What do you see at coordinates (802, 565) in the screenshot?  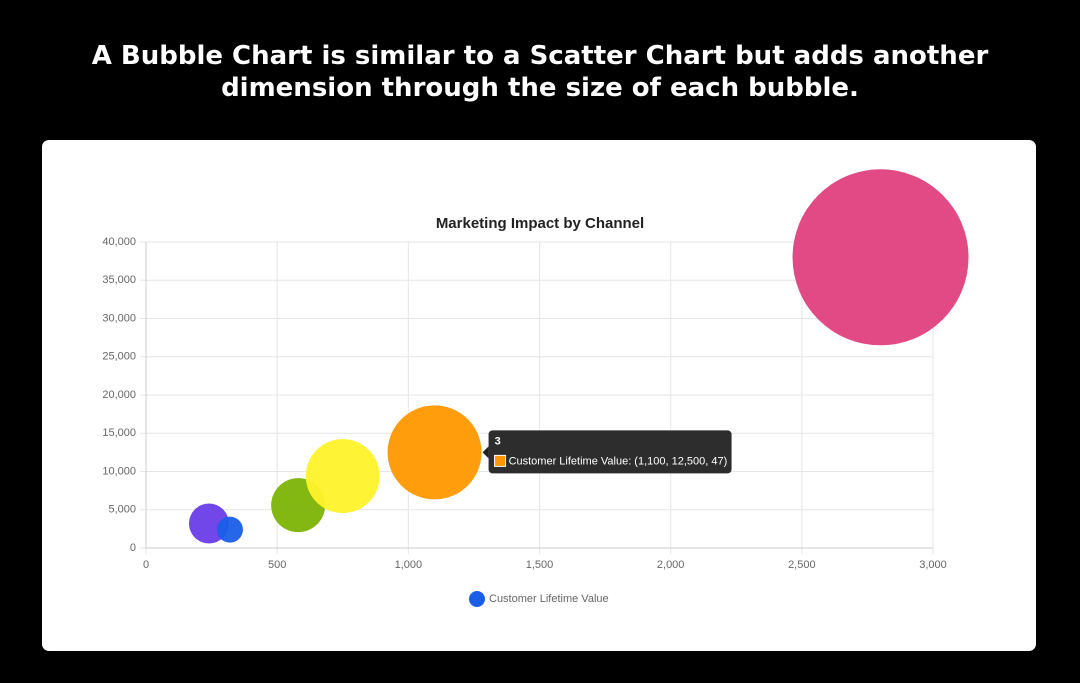 I see `x-tick-label: 2,500` at bounding box center [802, 565].